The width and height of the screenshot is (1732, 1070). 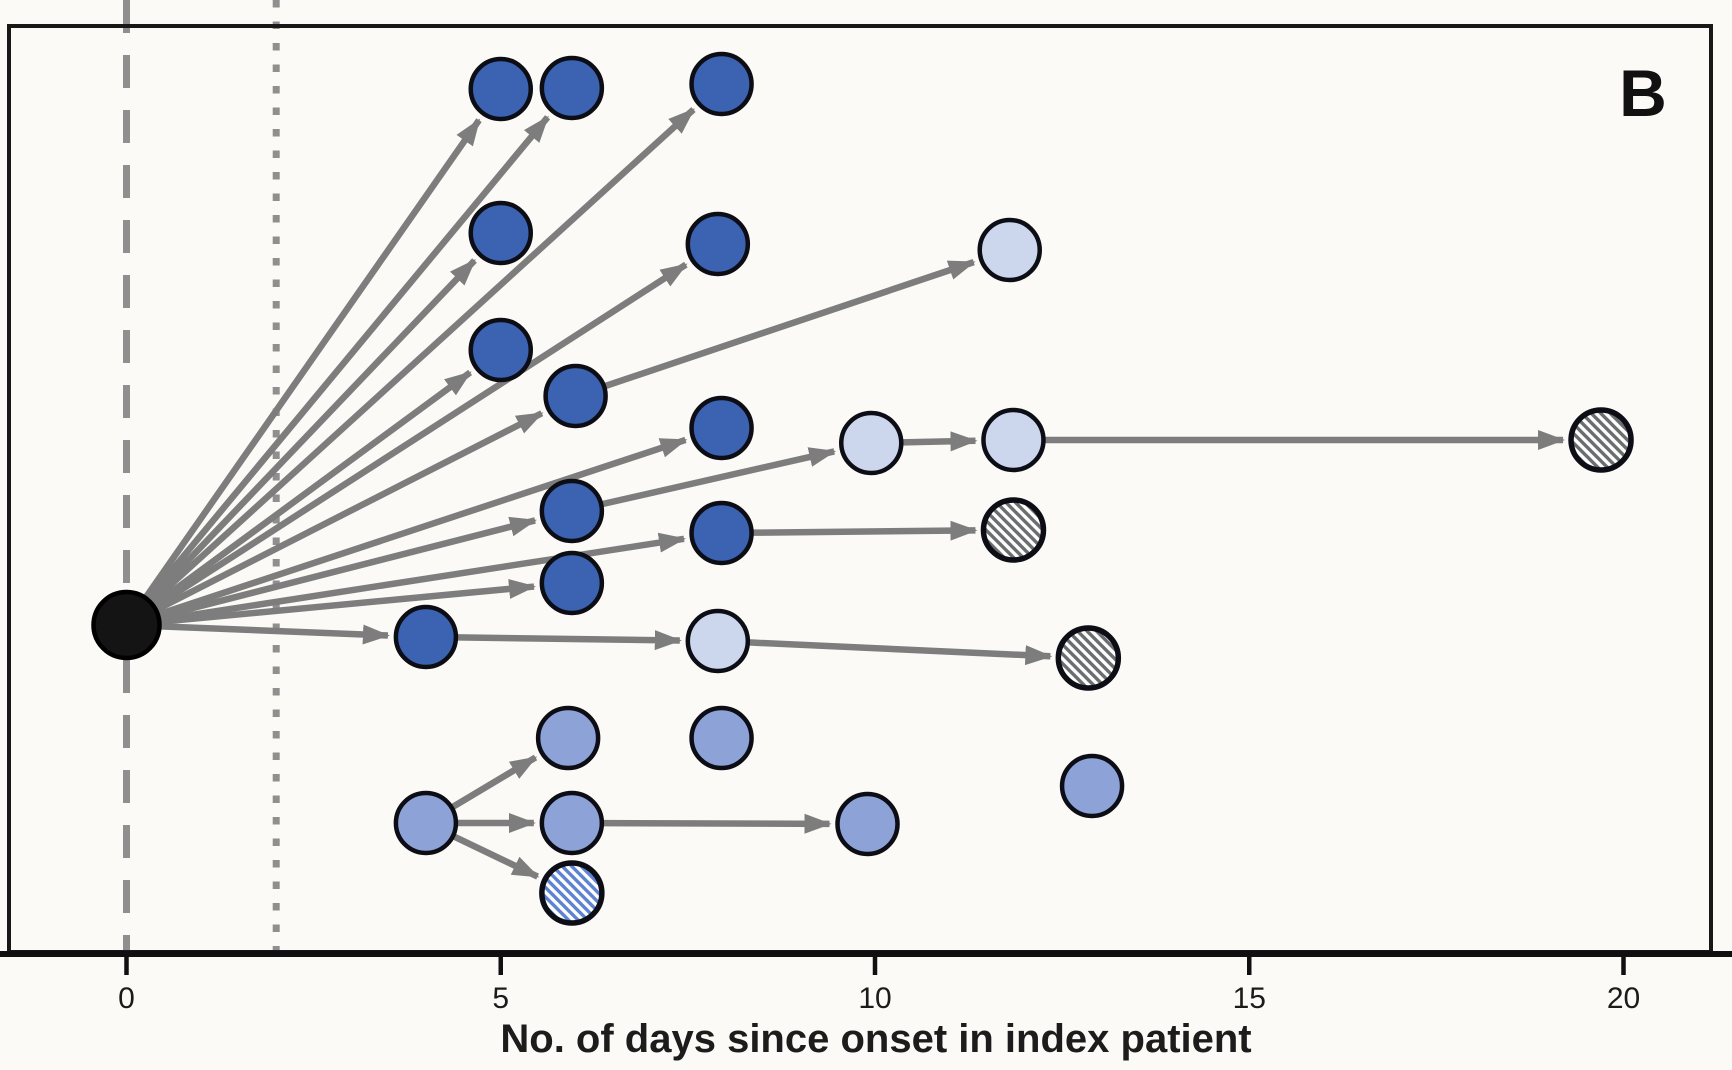 I want to click on case-node-s9-secondary, so click(x=572, y=511).